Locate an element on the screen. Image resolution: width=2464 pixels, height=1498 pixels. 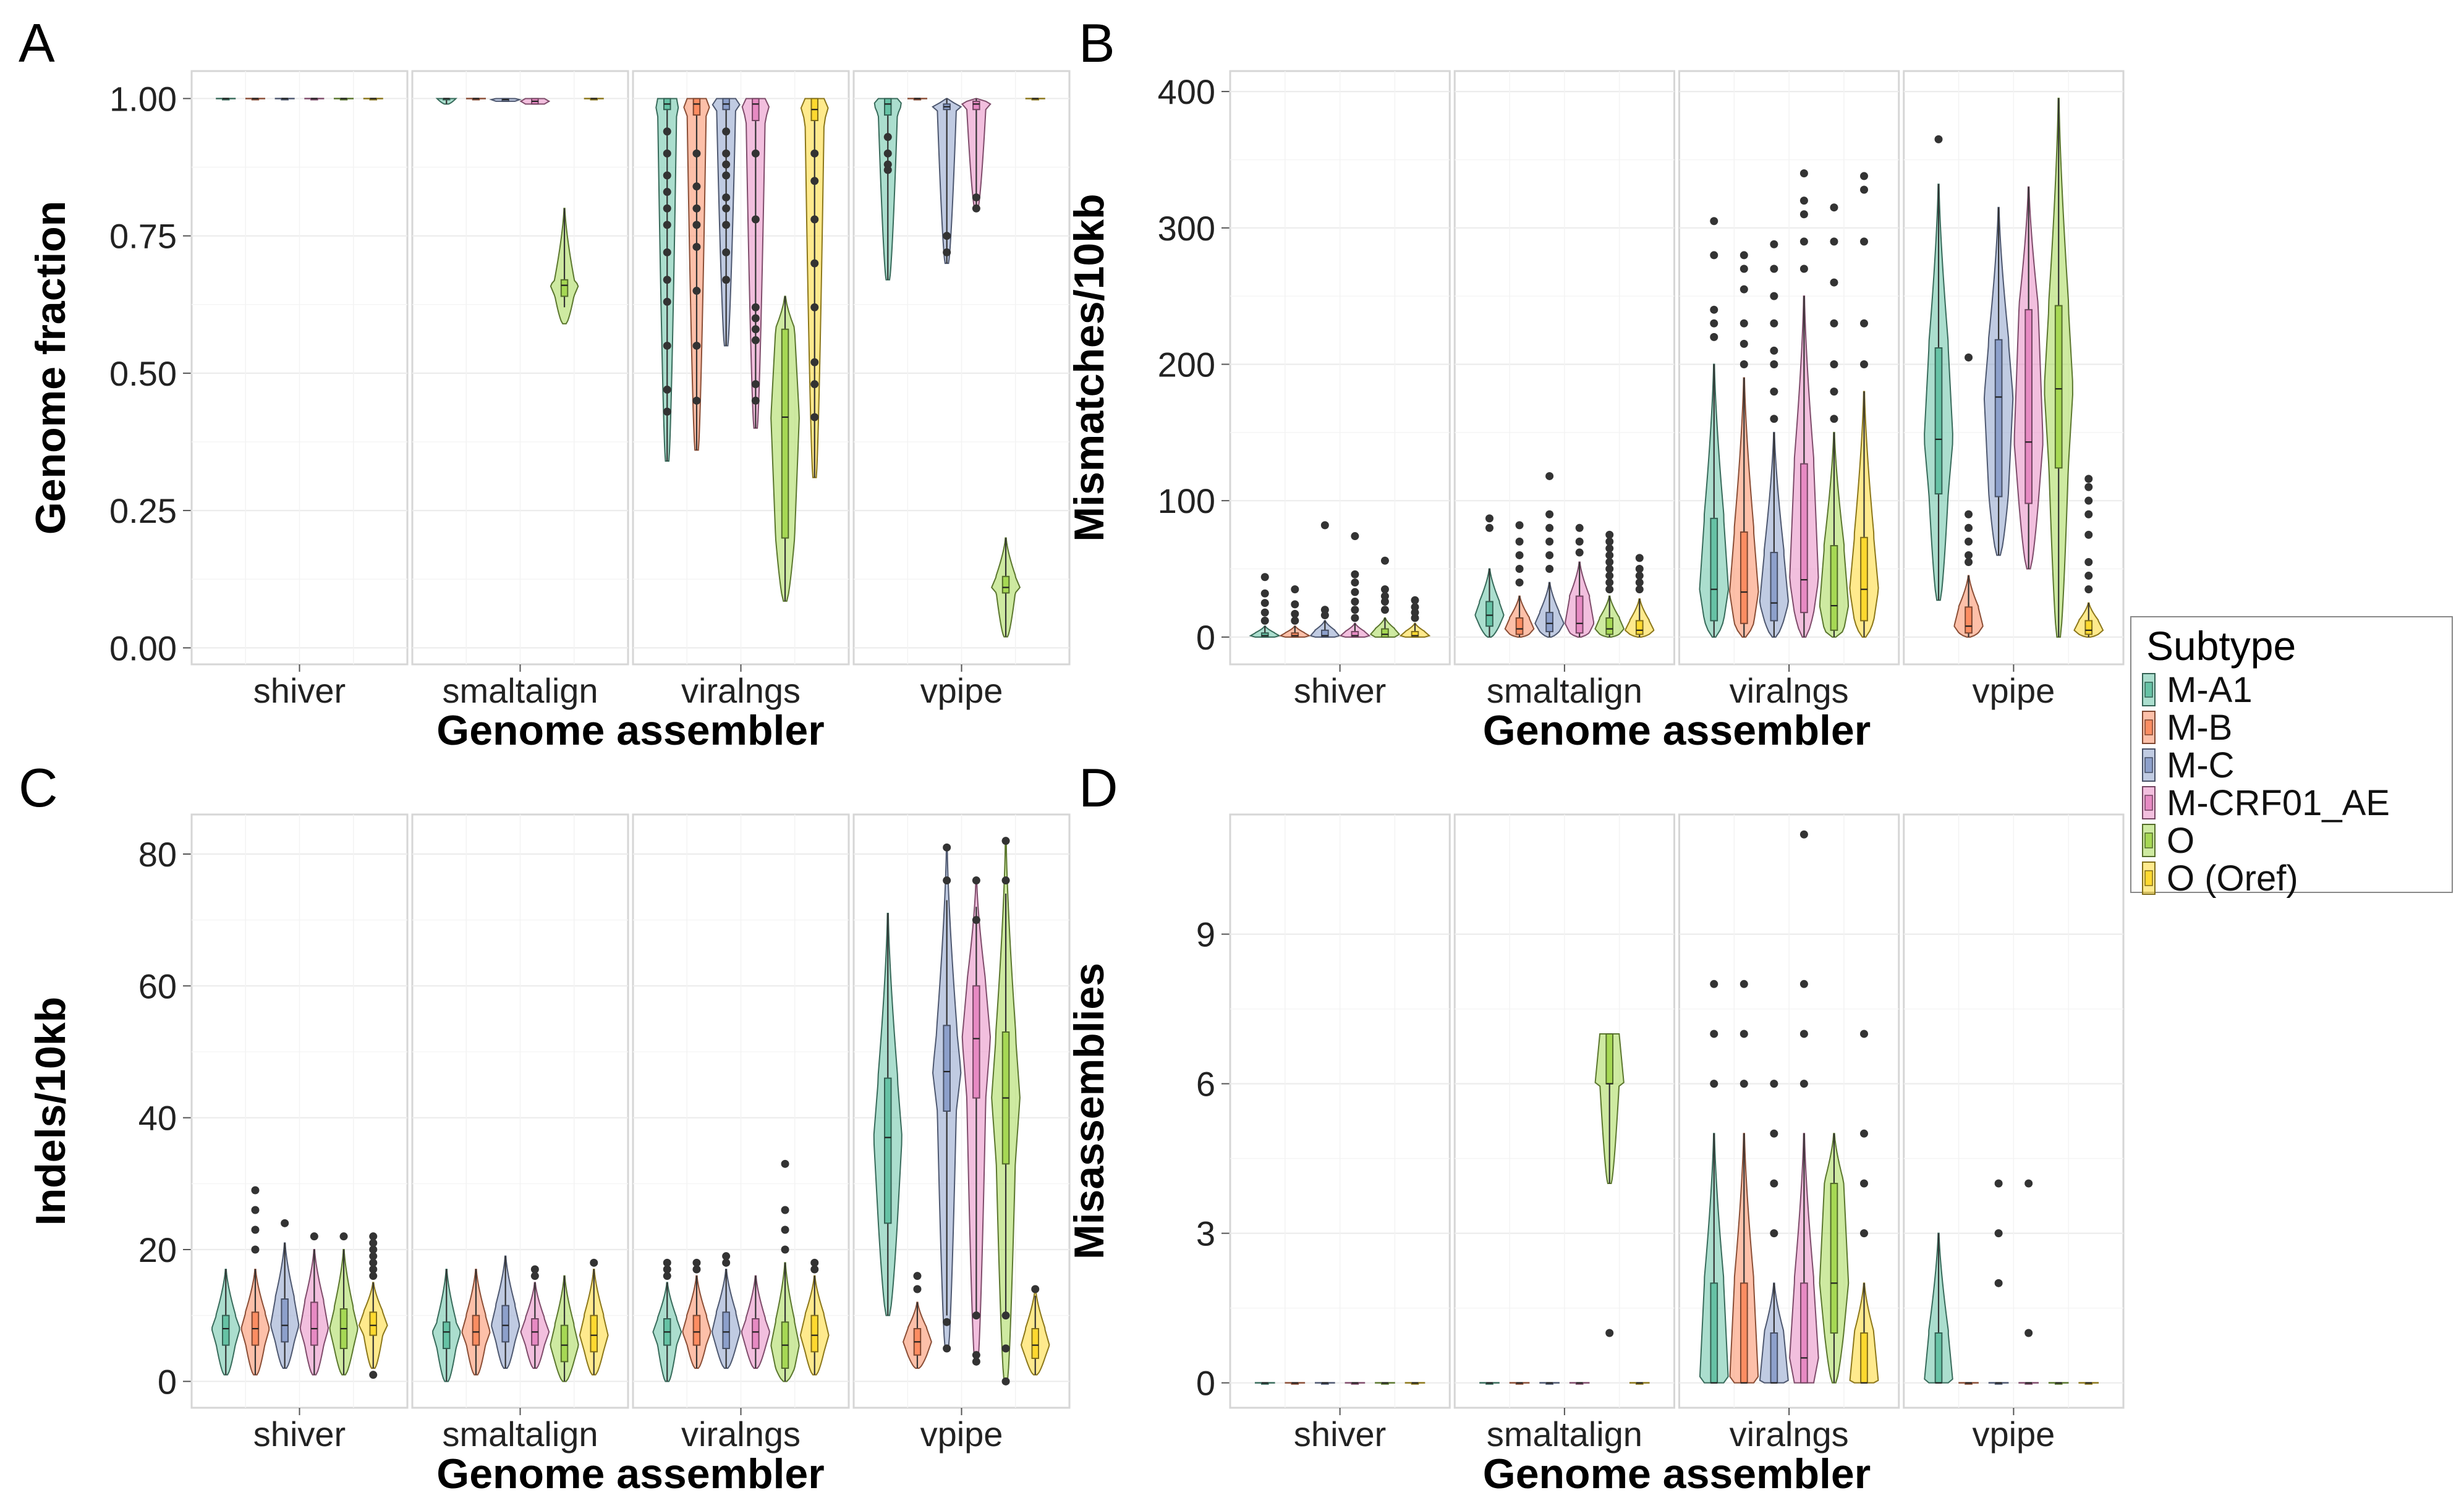
facet-label: vpipe is located at coordinates (2013, 1434).